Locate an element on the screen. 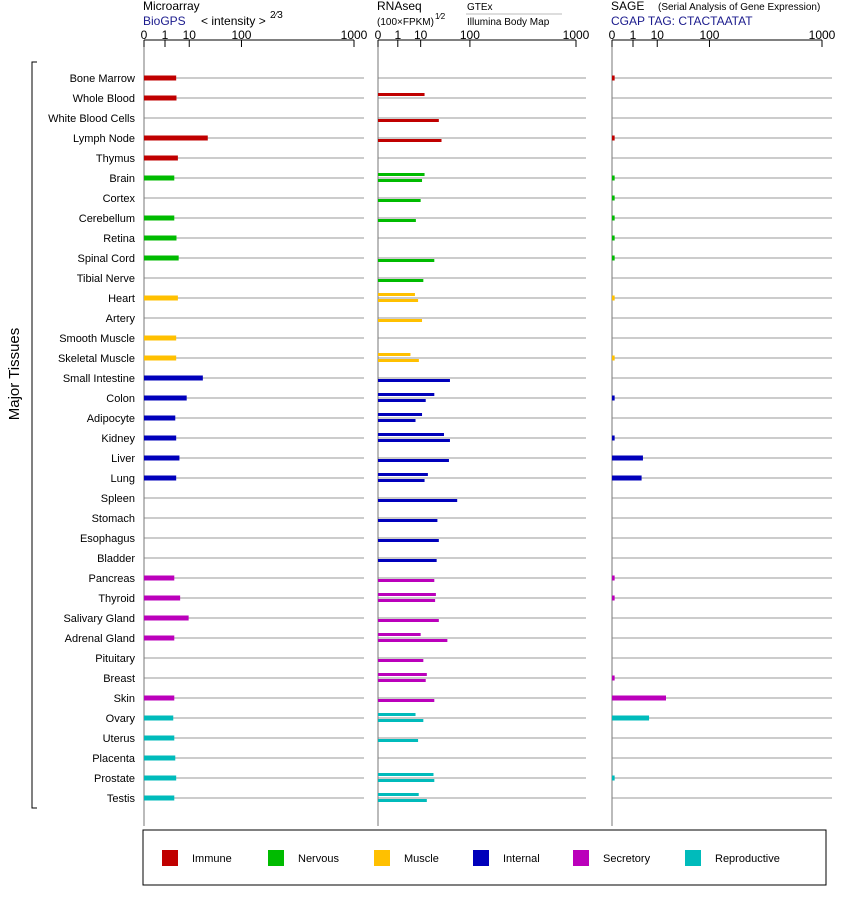 The height and width of the screenshot is (900, 842). sage-tag: CGAP TAG: CTACTAATAT is located at coordinates (682, 21).